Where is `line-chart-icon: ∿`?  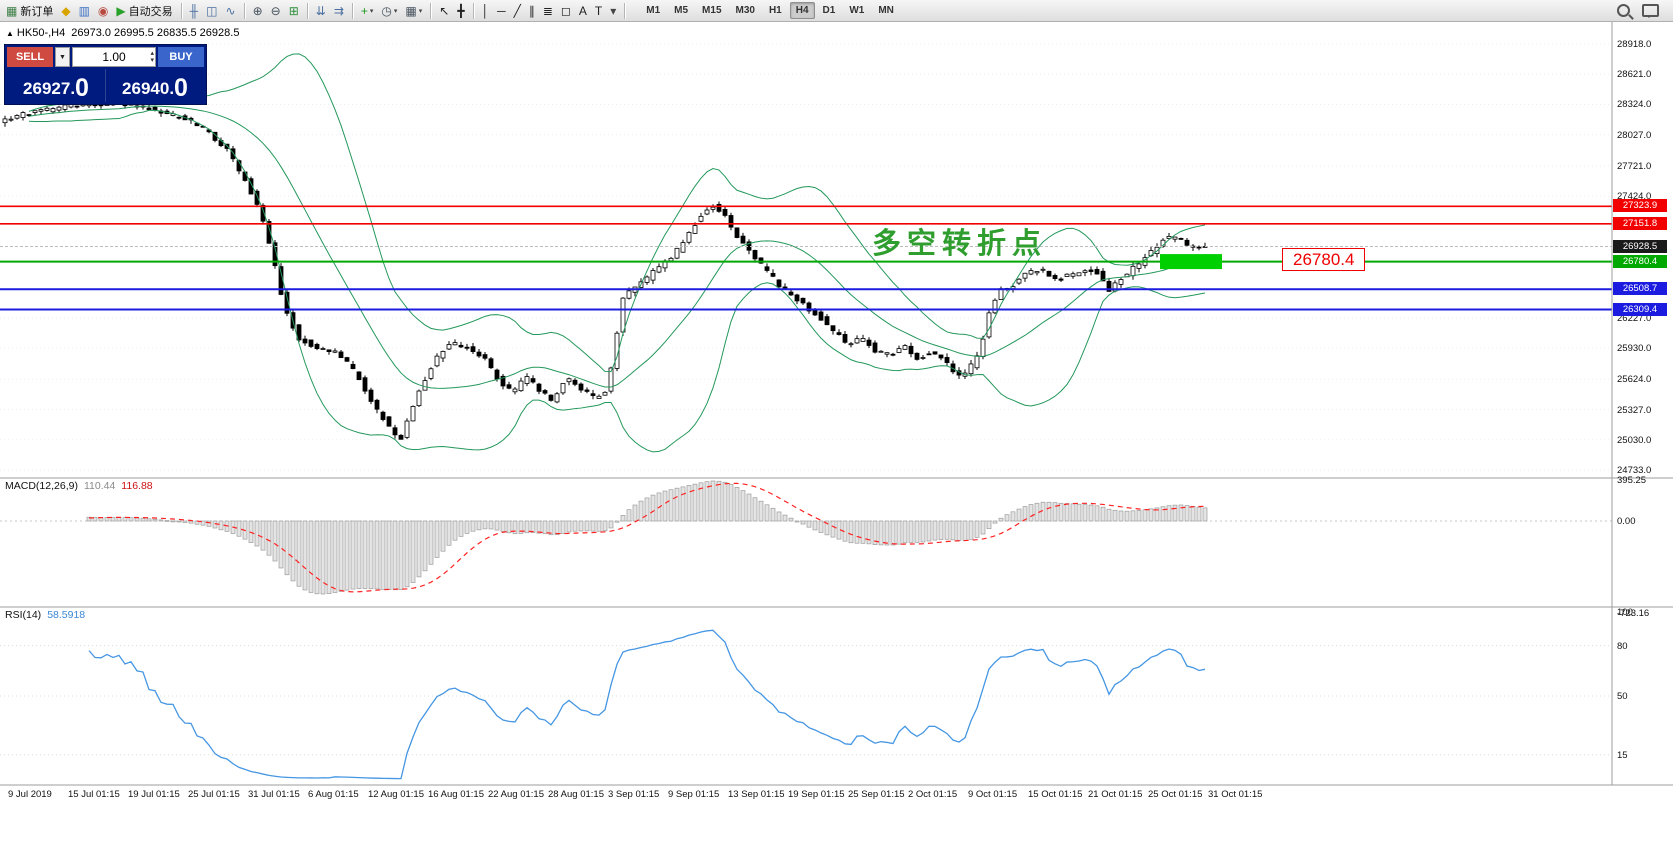
line-chart-icon: ∿ is located at coordinates (230, 10).